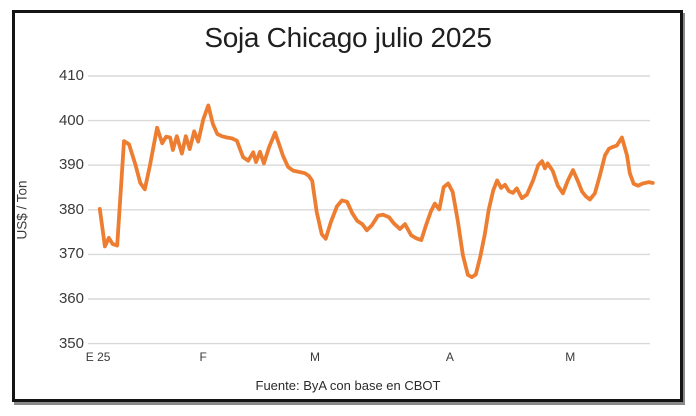 The height and width of the screenshot is (416, 696). I want to click on y-tick-label: 400, so click(71, 120).